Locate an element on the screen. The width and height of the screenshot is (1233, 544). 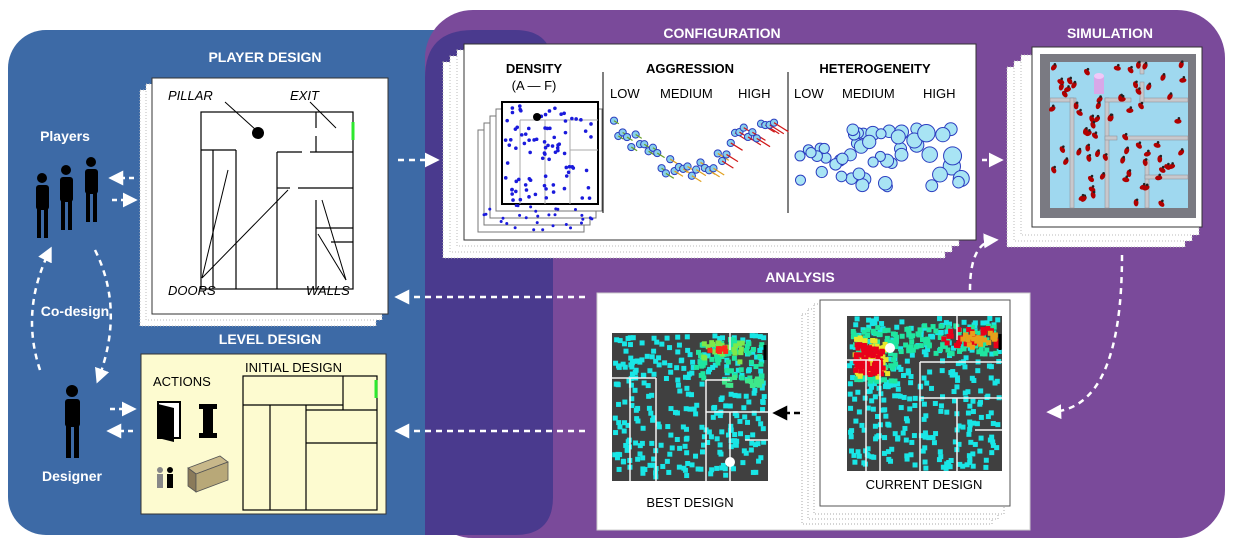
best-design-label: BEST DESIGN is located at coordinates (689, 502).